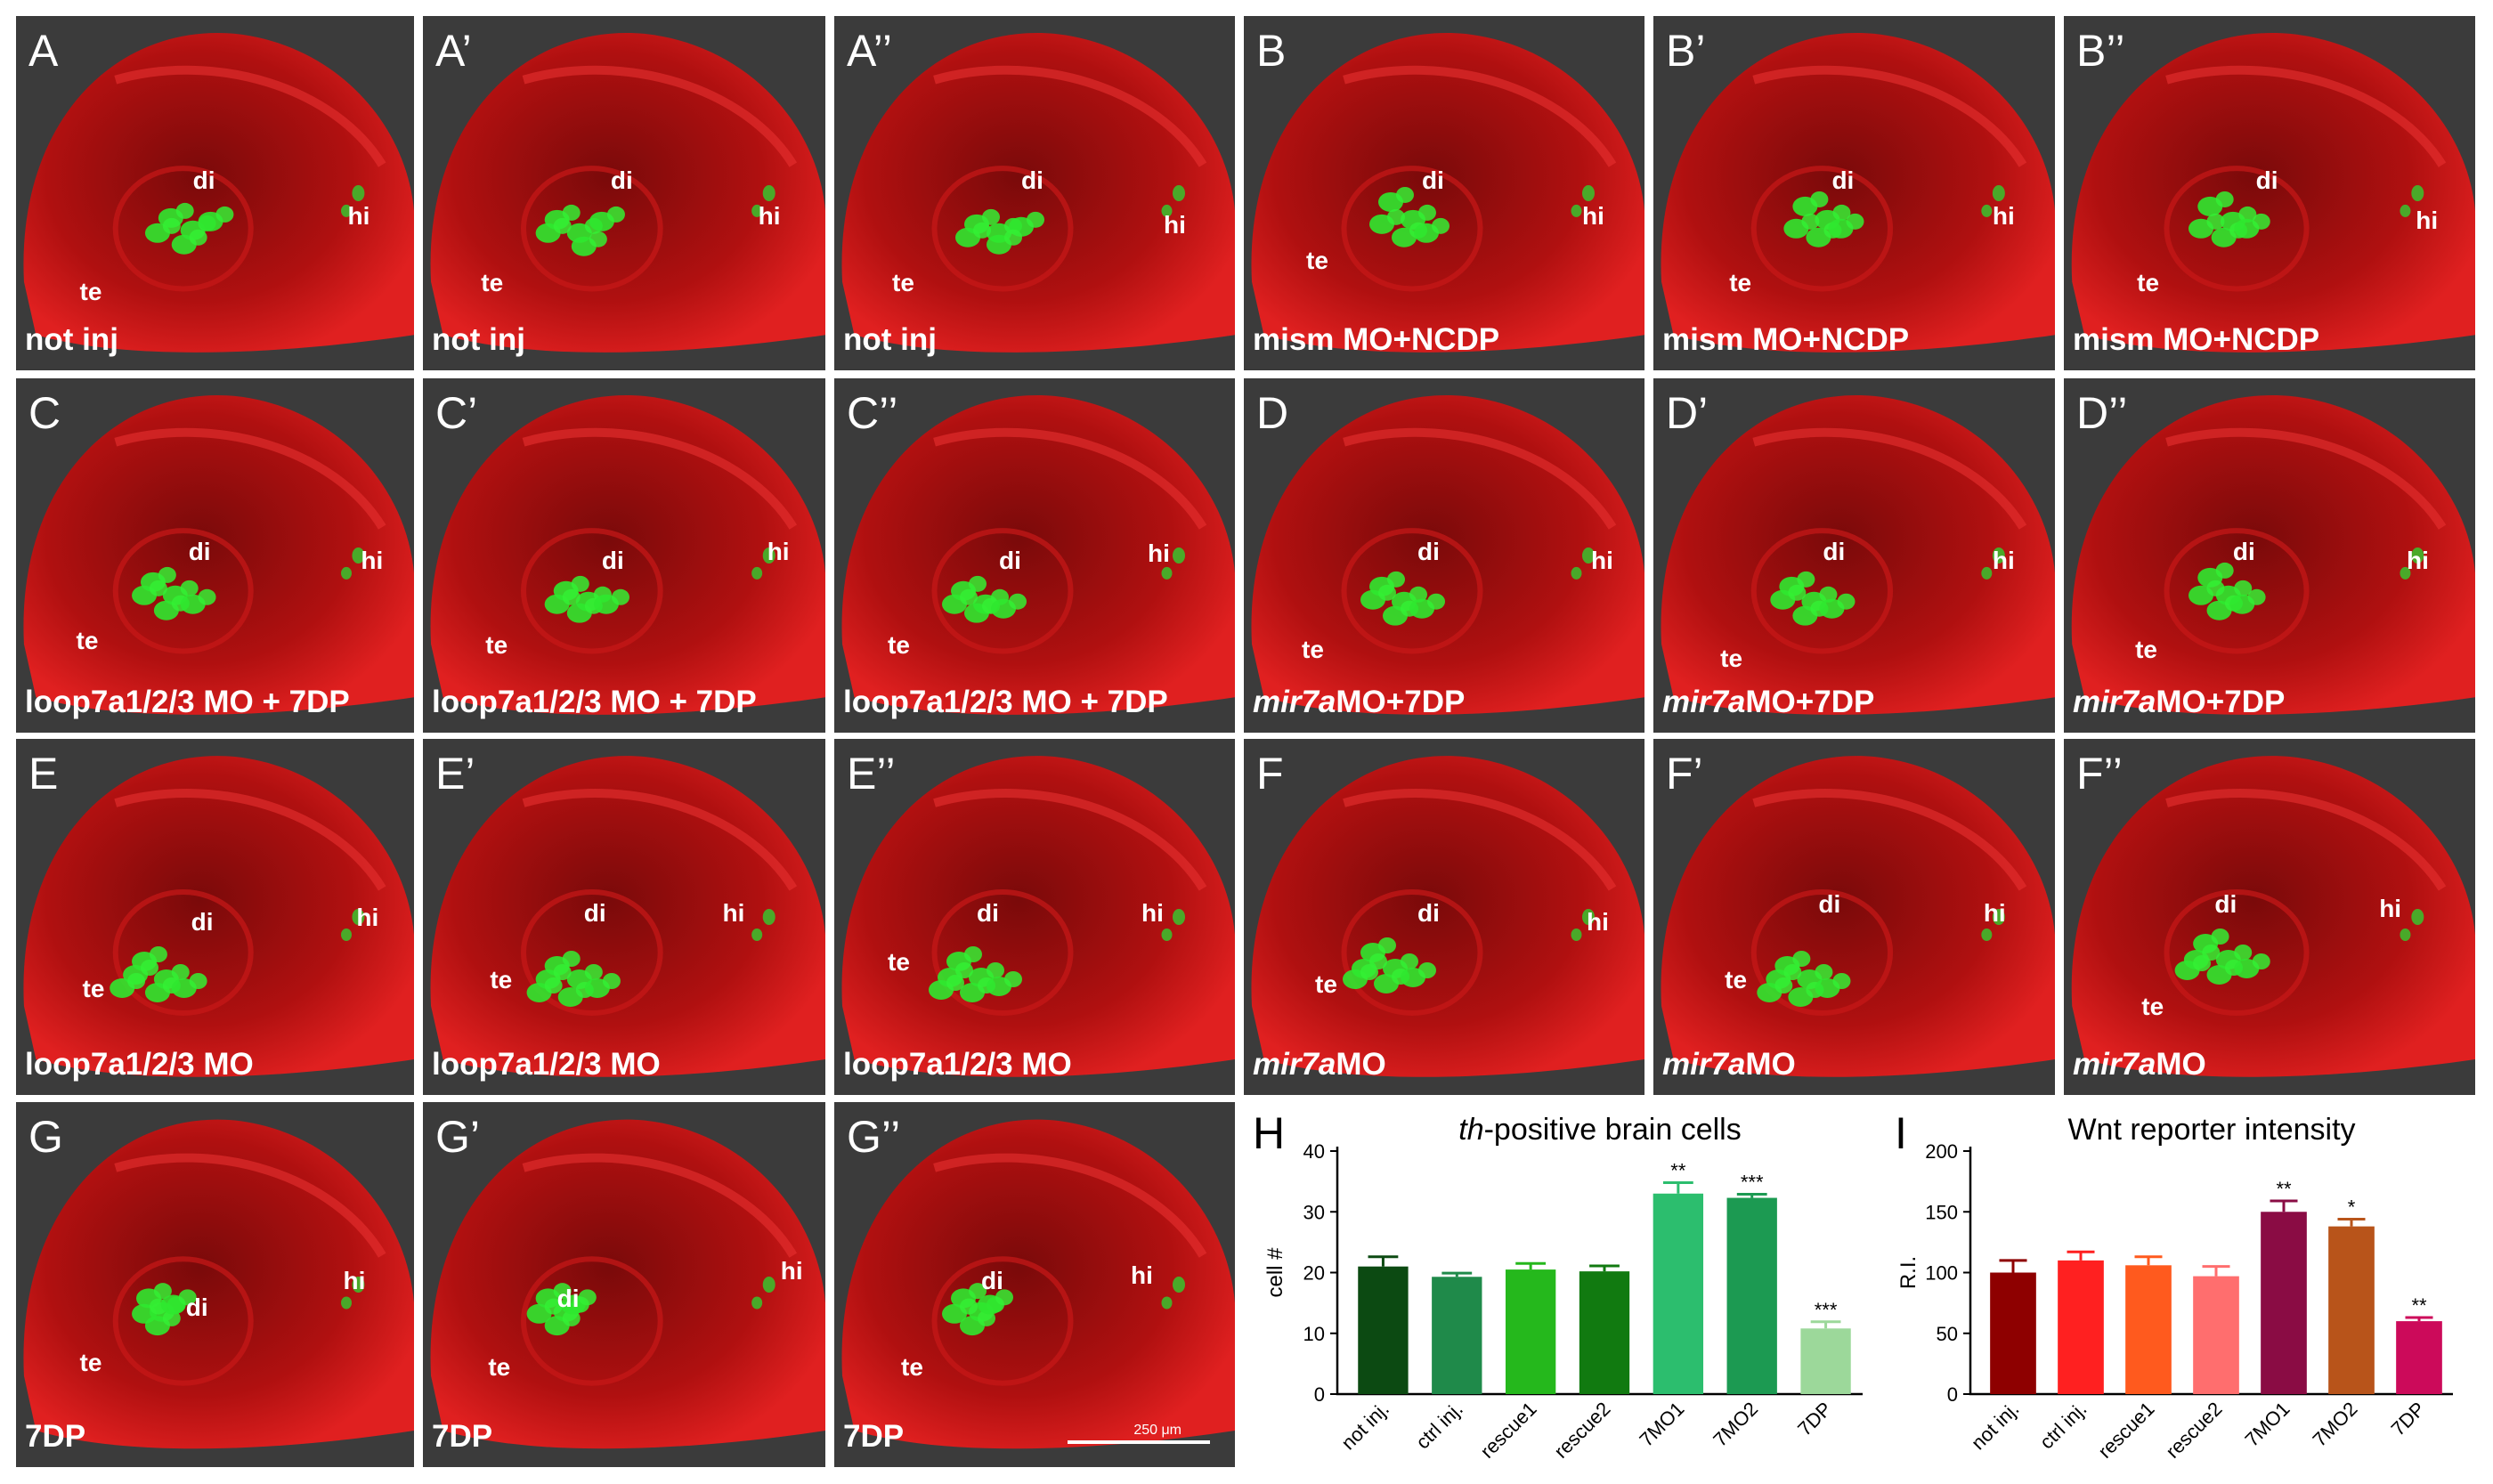 The width and height of the screenshot is (2493, 1484). What do you see at coordinates (1275, 1272) in the screenshot?
I see `y-axis-label: cell #` at bounding box center [1275, 1272].